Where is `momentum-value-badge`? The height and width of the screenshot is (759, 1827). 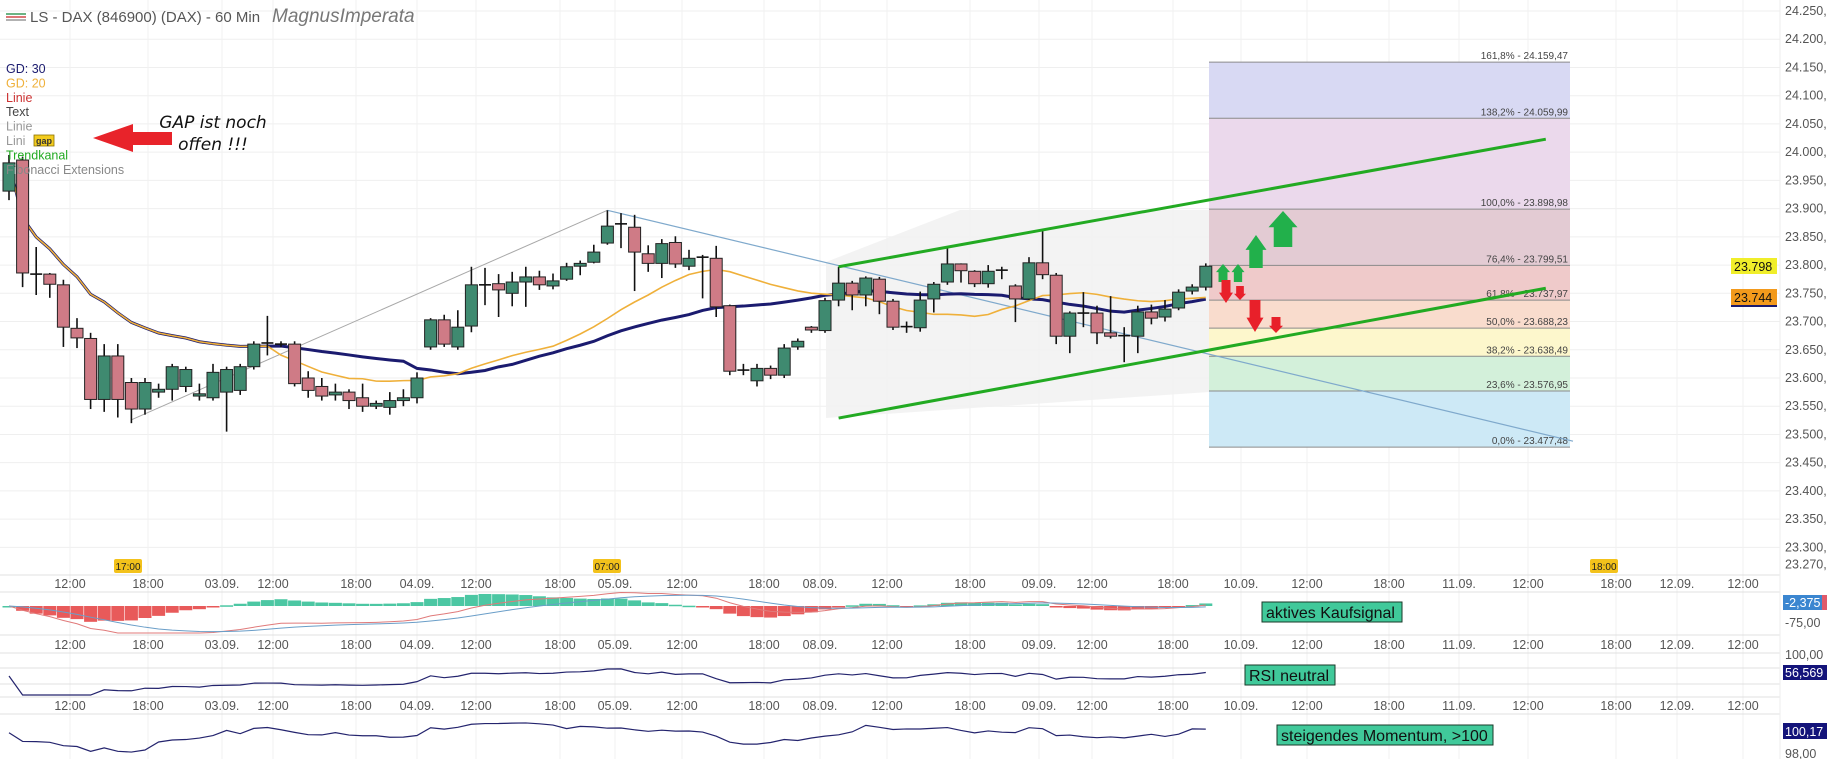
momentum-value-badge is located at coordinates (1805, 731).